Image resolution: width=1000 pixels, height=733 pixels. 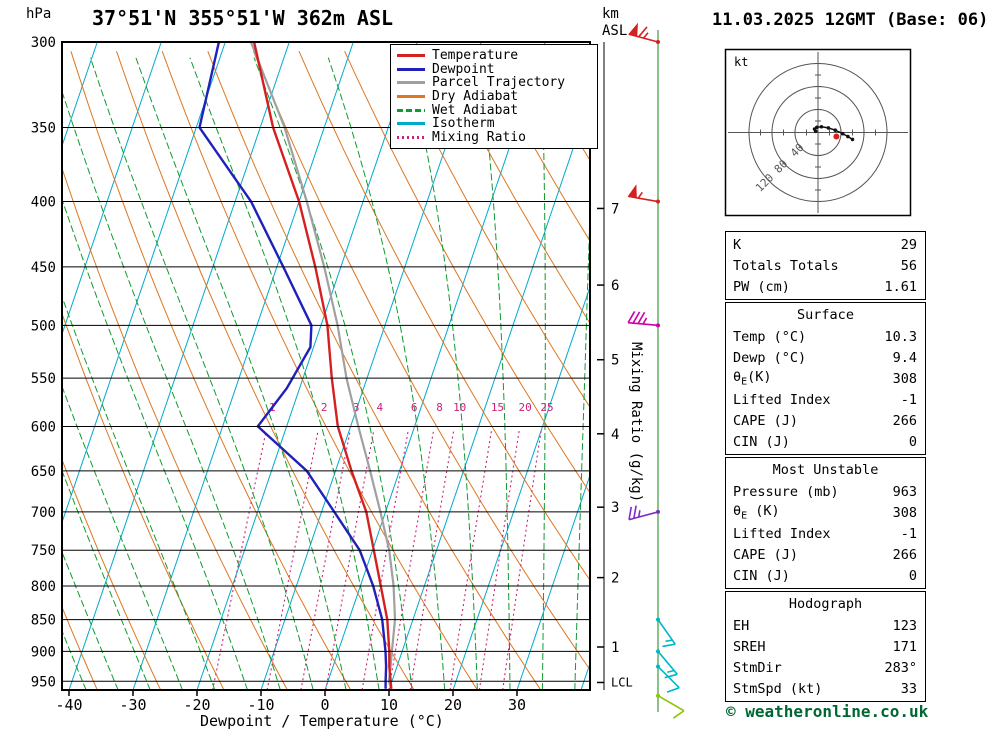 What do you see at coordinates (260, 705) in the screenshot?
I see `svg-text: -10` at bounding box center [260, 705].